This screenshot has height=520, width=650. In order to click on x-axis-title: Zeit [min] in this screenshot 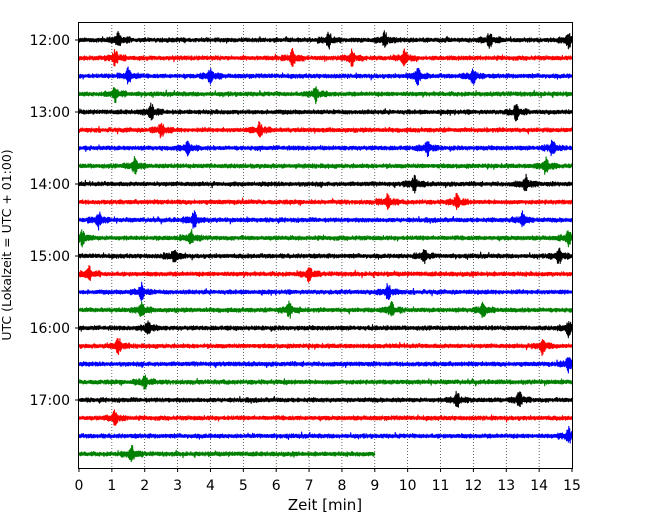, I will do `click(325, 505)`.